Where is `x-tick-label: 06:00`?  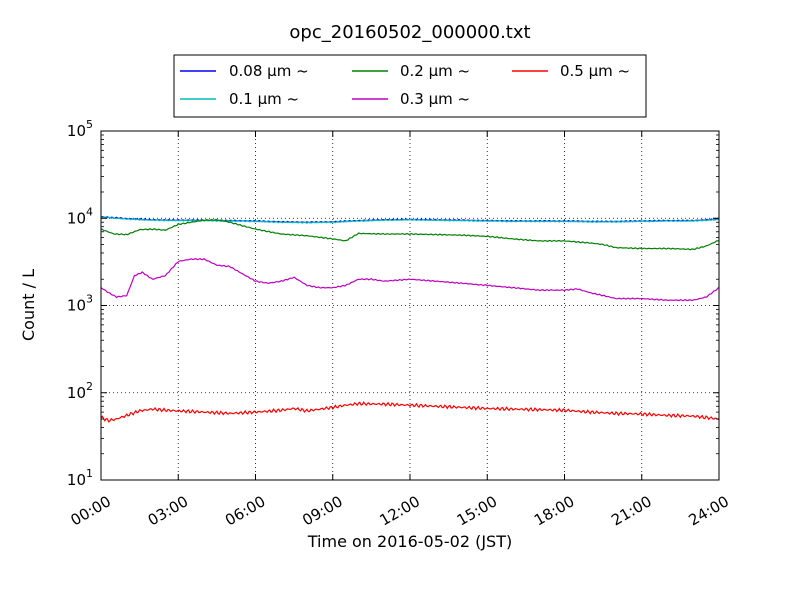 x-tick-label: 06:00 is located at coordinates (245, 510).